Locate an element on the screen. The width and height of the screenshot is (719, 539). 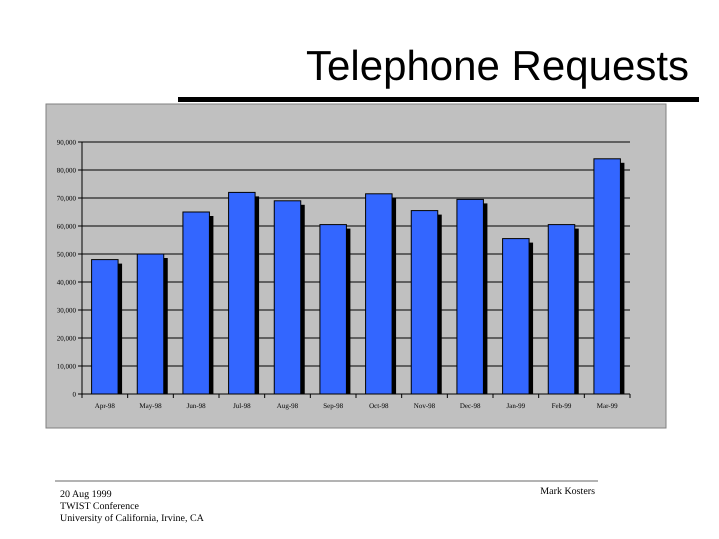
text: Mark Kosters is located at coordinates (568, 491).